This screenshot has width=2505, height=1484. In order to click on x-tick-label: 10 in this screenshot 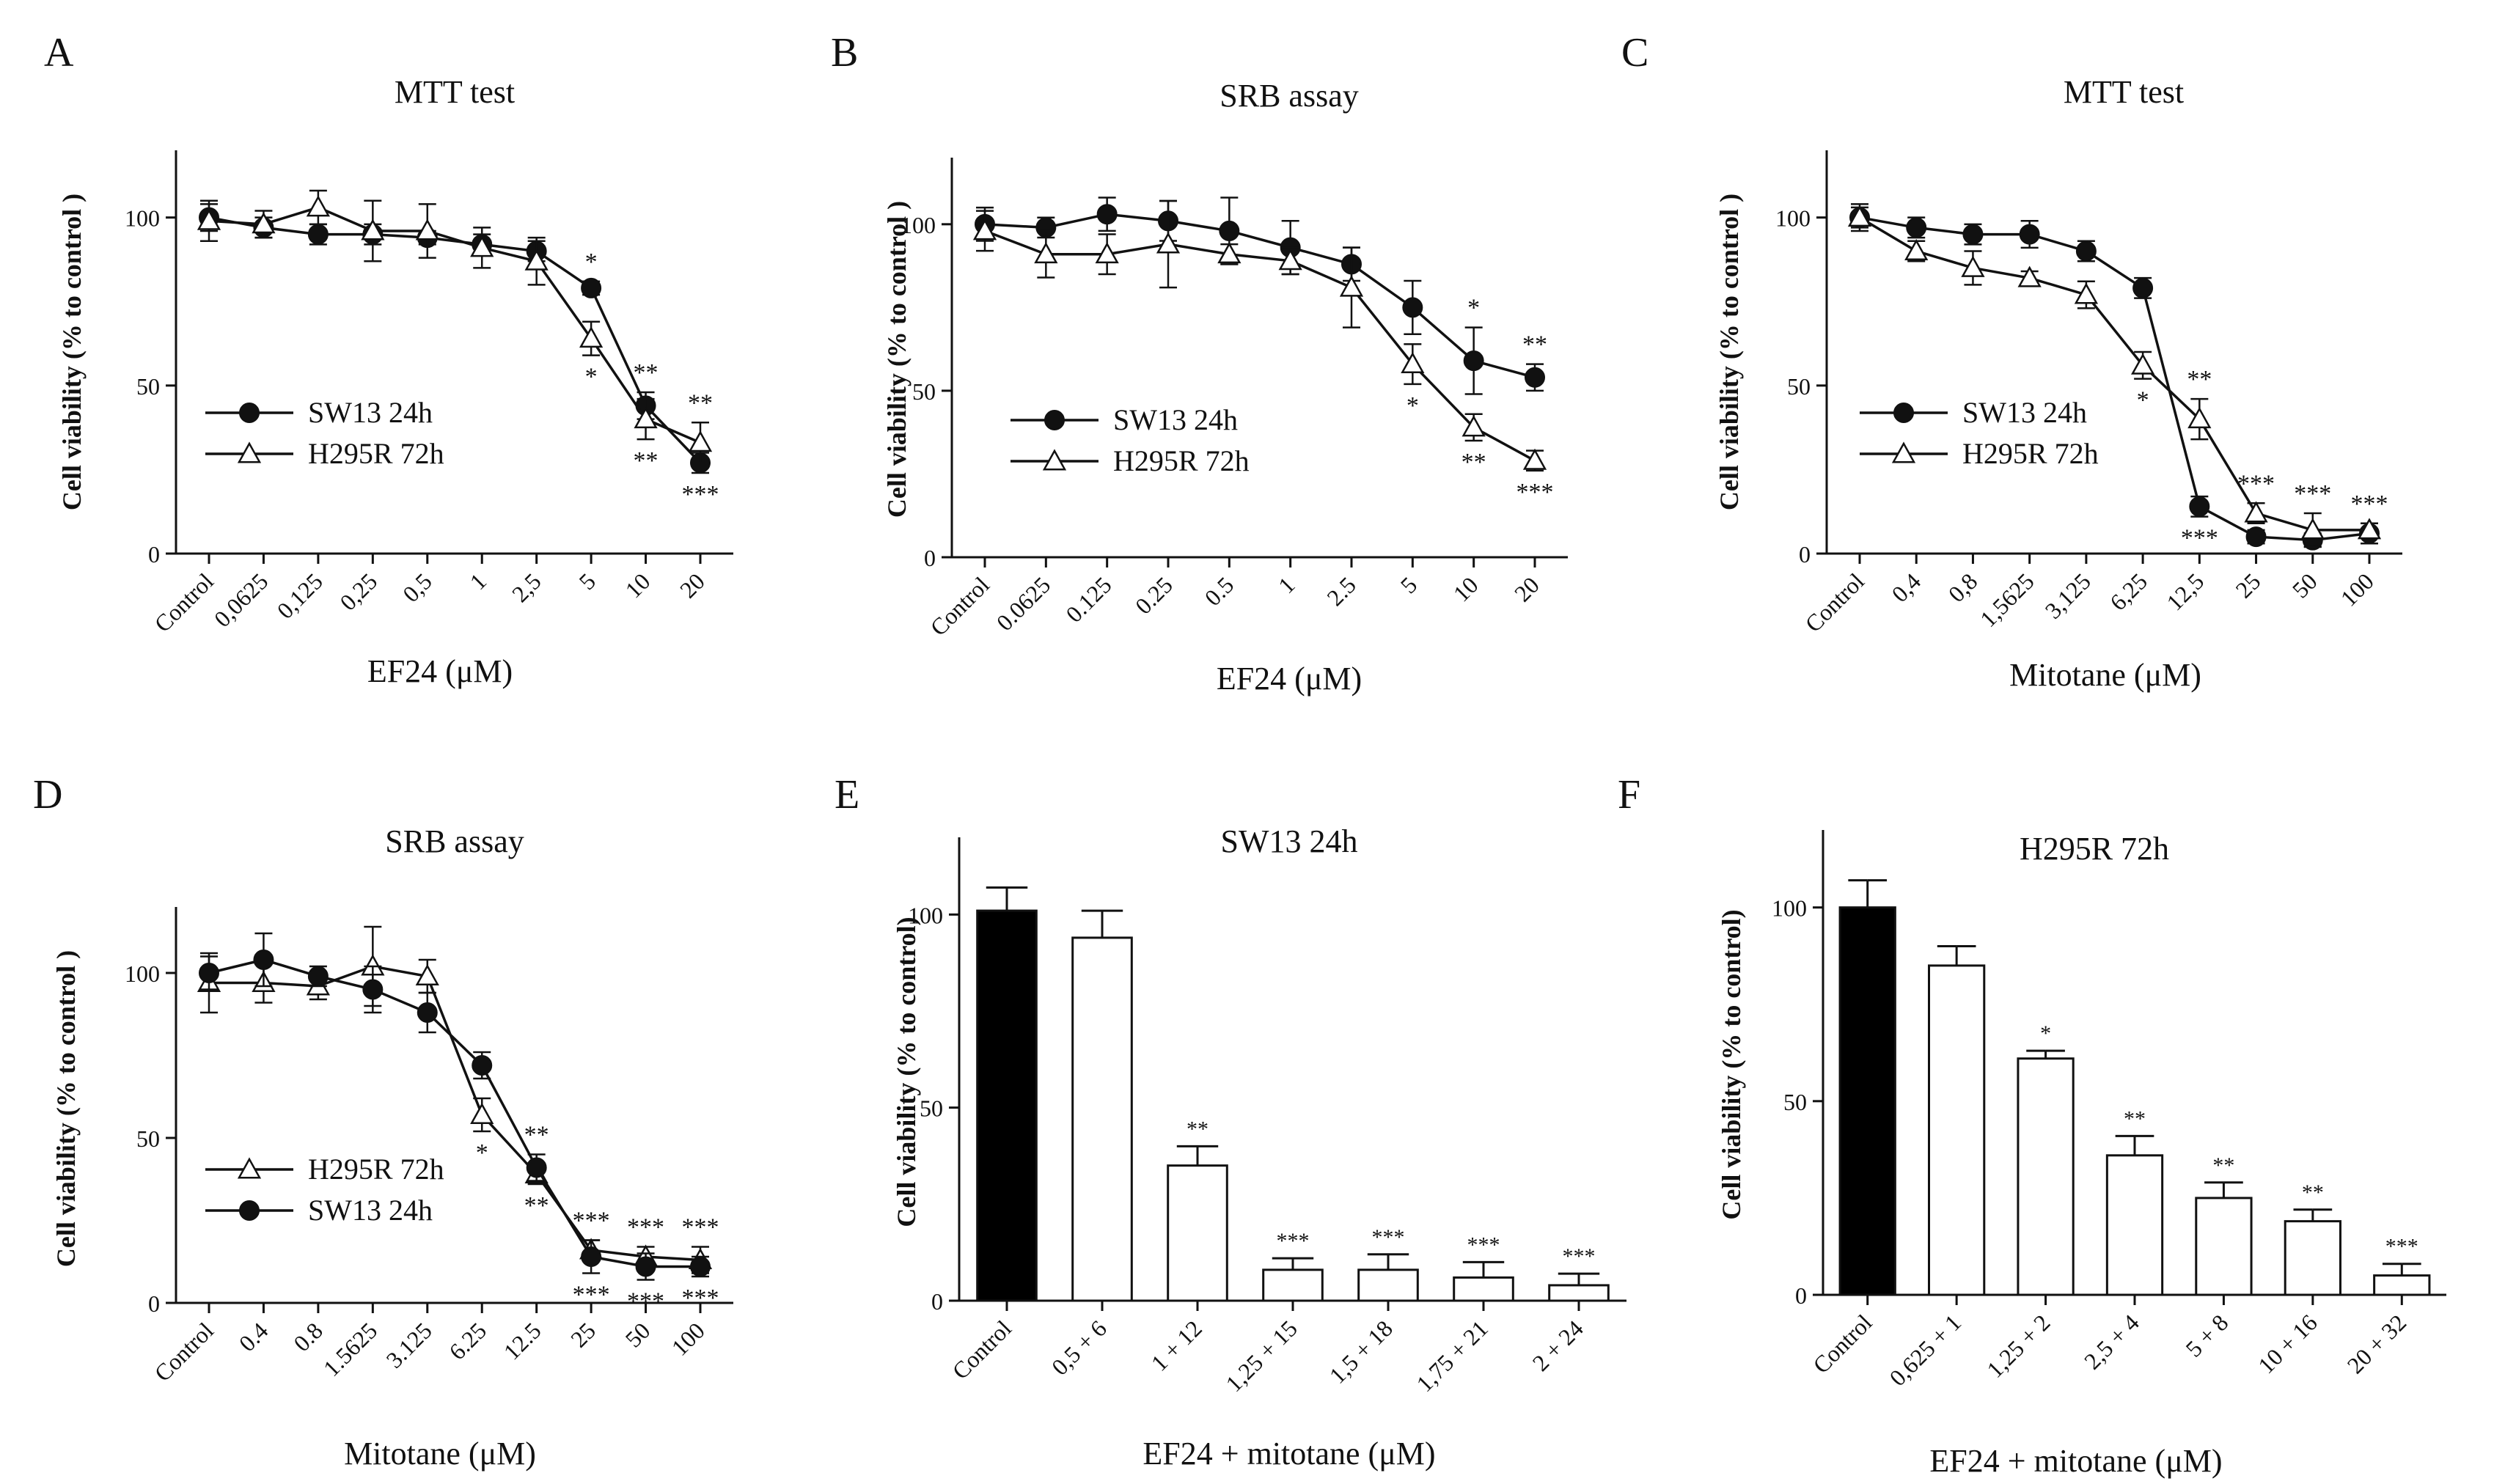, I will do `click(637, 585)`.